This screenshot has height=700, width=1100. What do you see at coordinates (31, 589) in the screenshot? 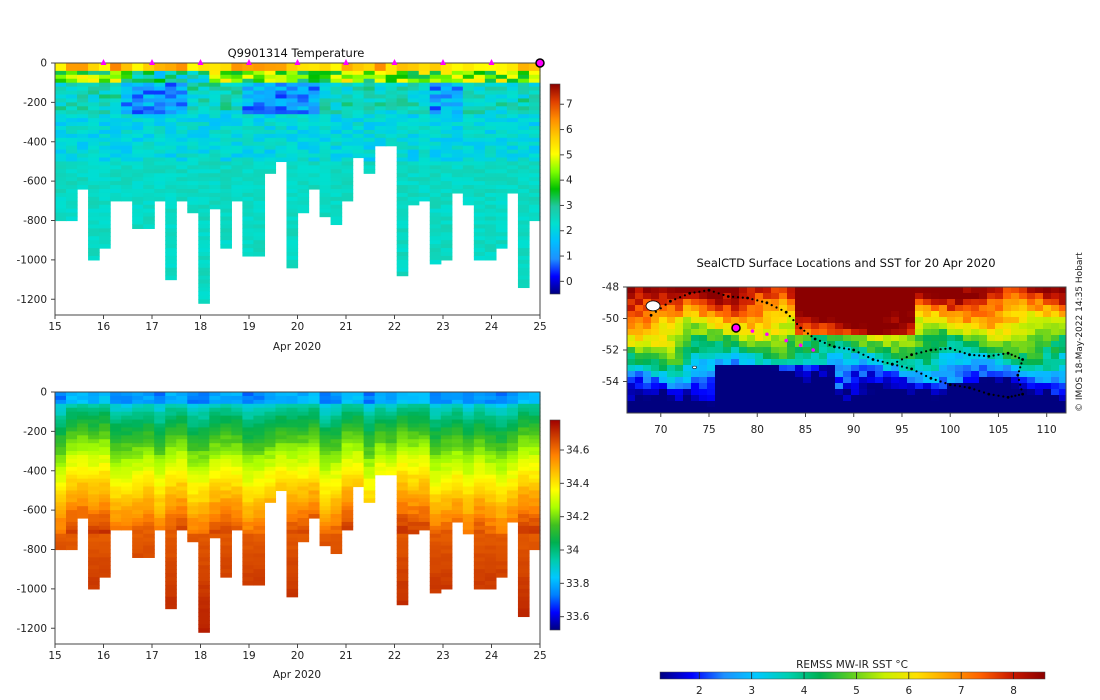
I see `y-tick-label: -1000` at bounding box center [31, 589].